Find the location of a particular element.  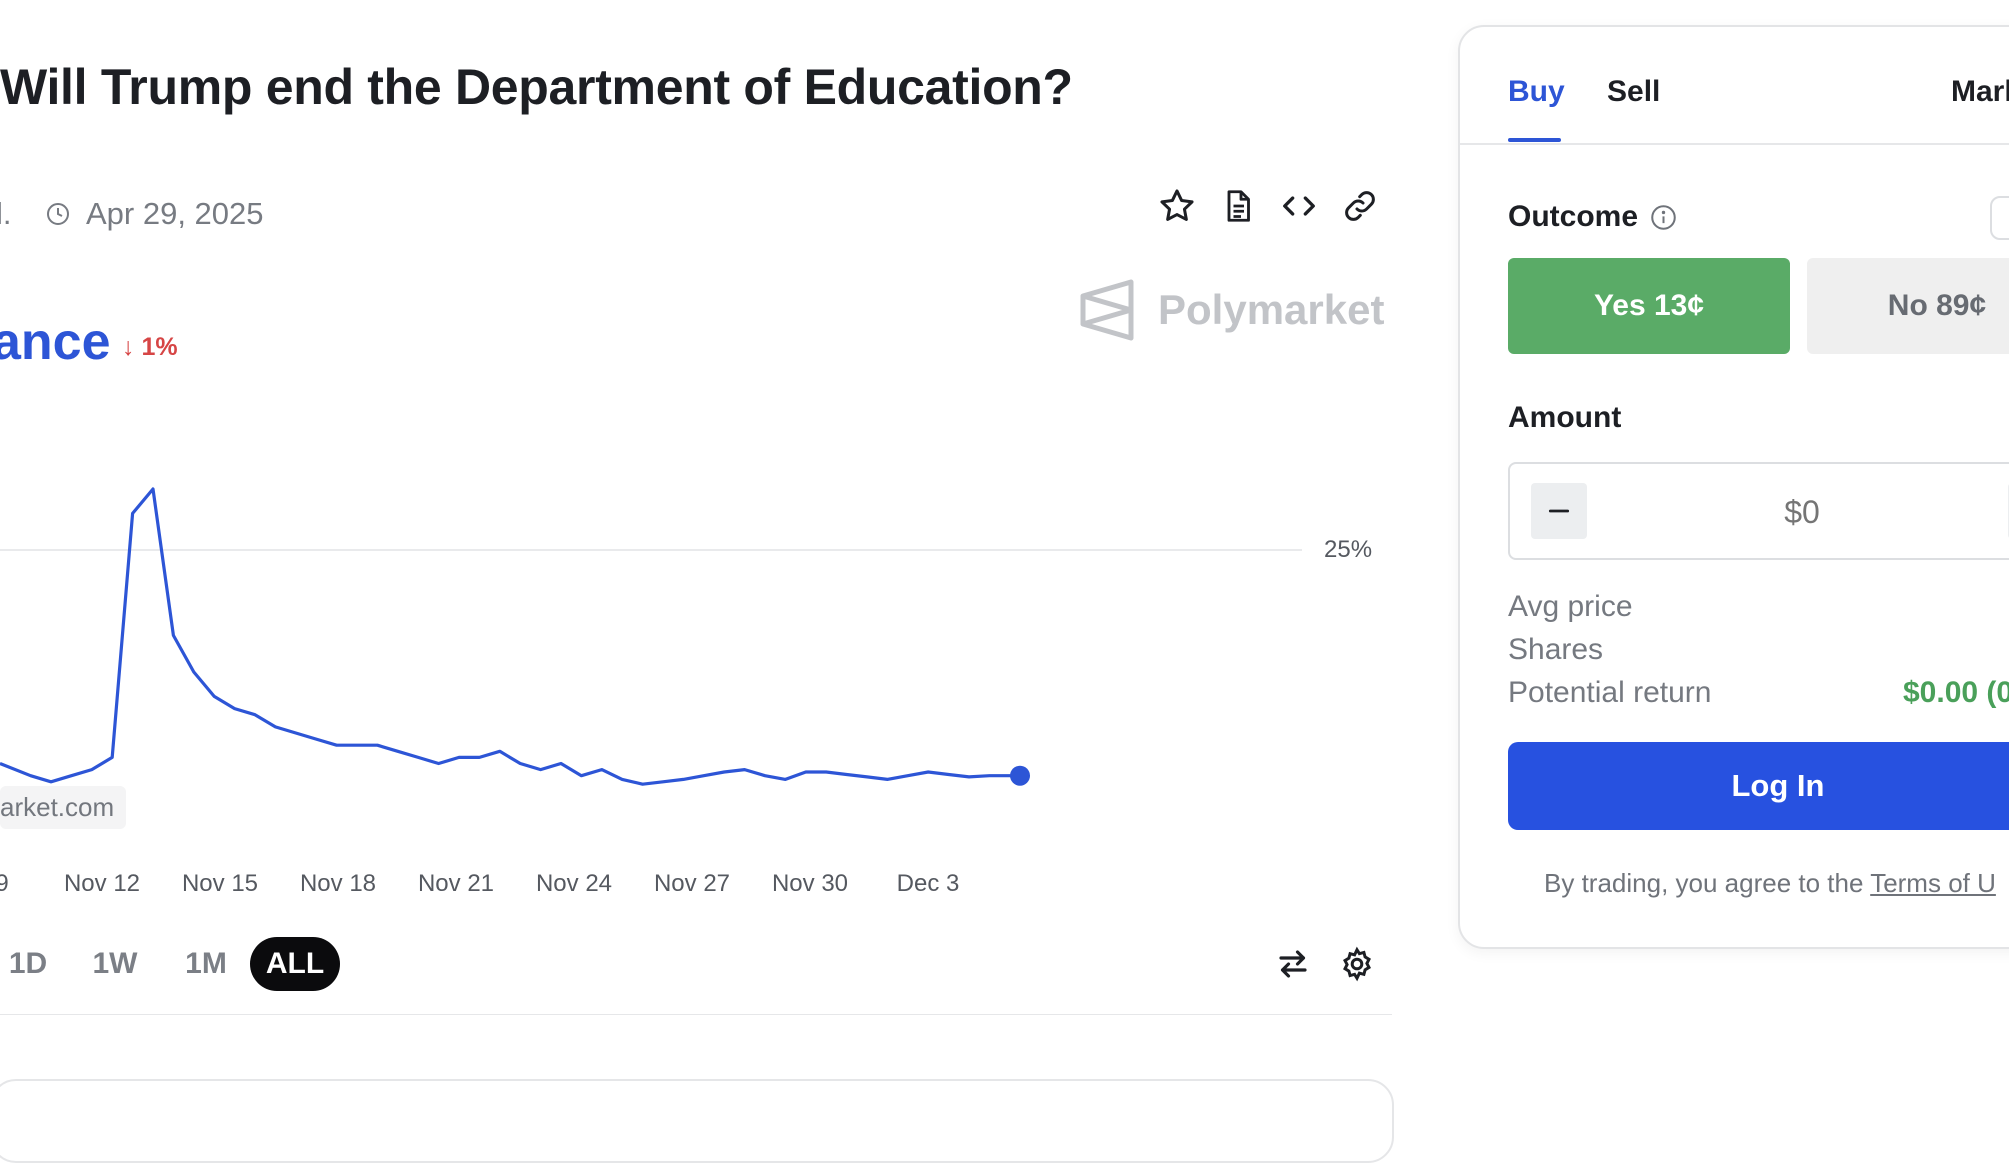

tab-buy: Buy is located at coordinates (1536, 91).